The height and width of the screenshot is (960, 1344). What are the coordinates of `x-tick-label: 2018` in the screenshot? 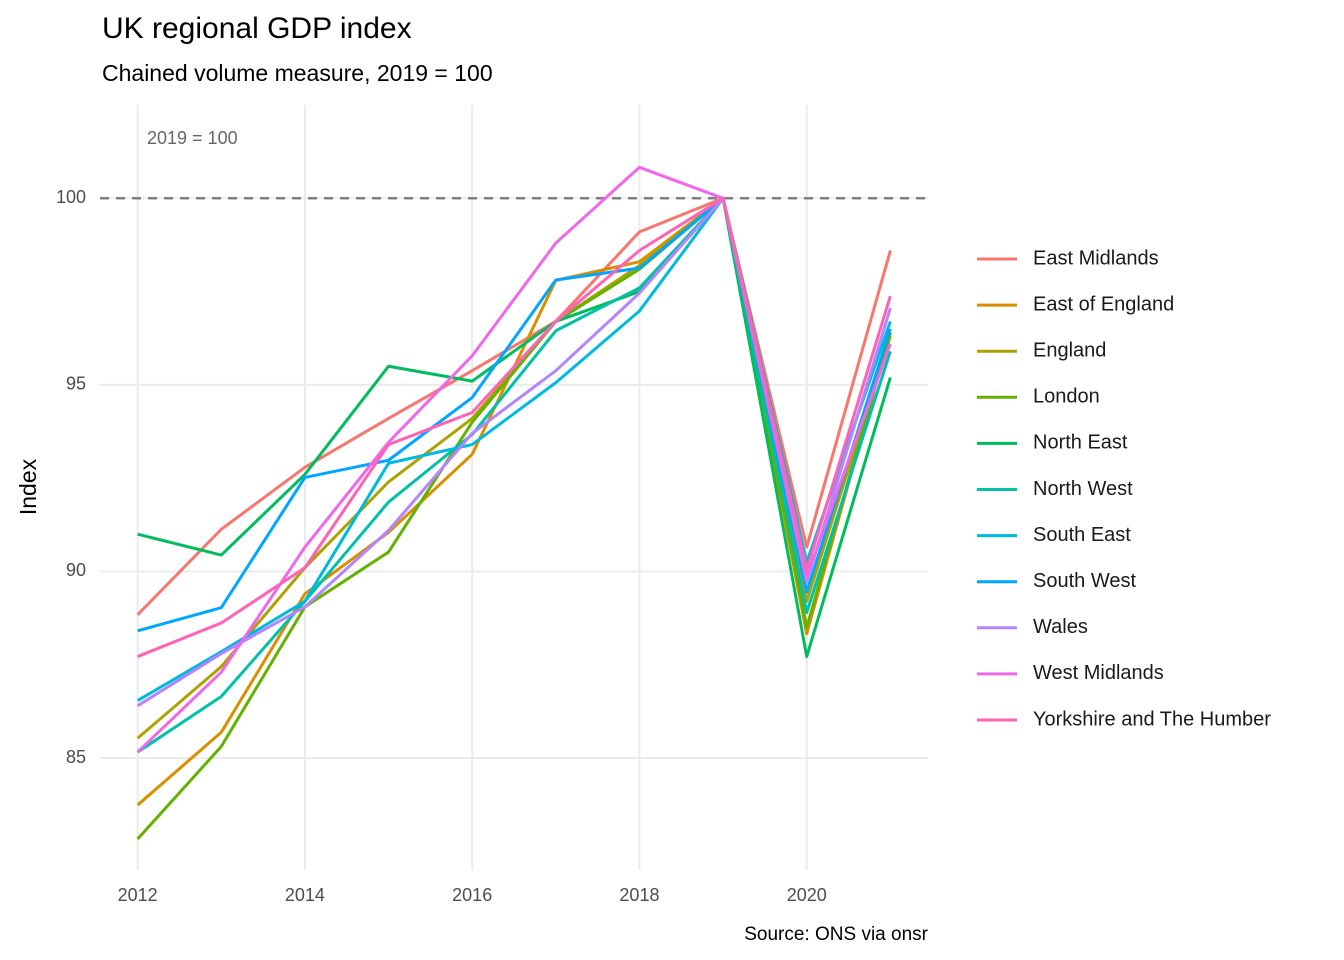 It's located at (639, 895).